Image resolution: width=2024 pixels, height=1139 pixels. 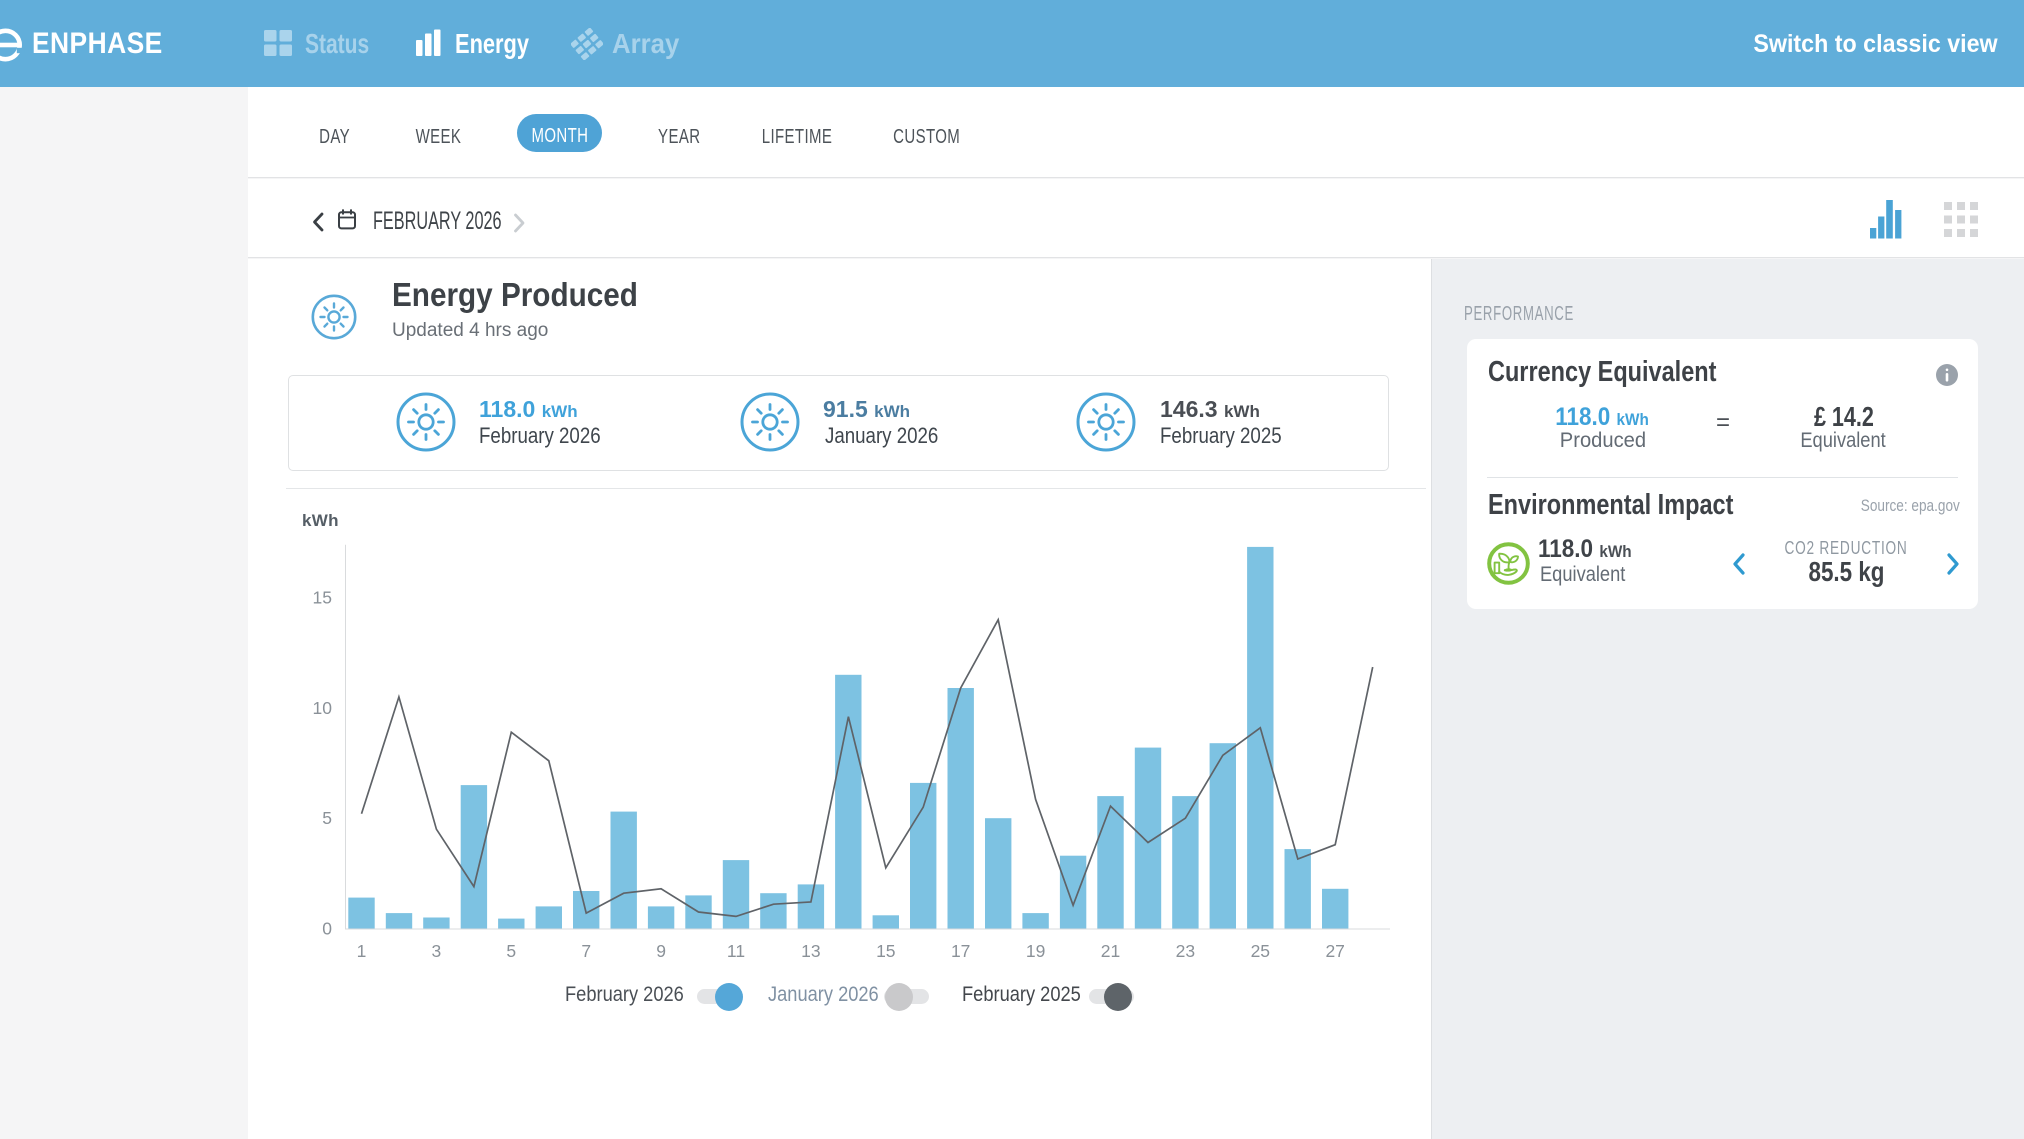 What do you see at coordinates (960, 951) in the screenshot?
I see `svg-text: 17` at bounding box center [960, 951].